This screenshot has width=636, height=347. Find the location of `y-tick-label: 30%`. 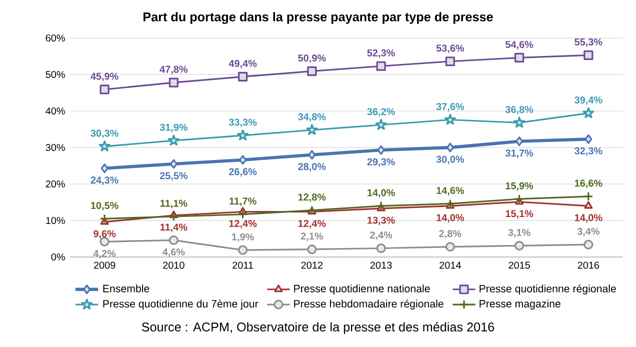

y-tick-label: 30% is located at coordinates (55, 148).